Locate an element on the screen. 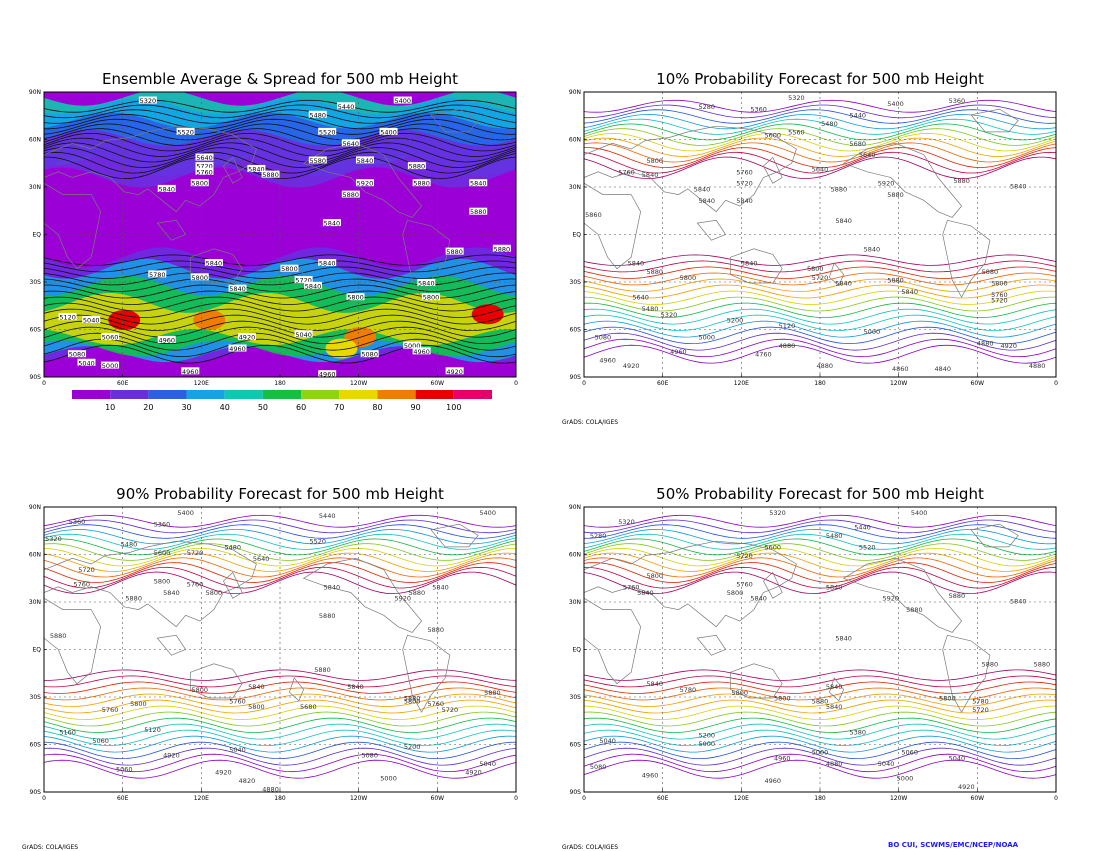  lon-tick-label: 180 is located at coordinates (820, 383).